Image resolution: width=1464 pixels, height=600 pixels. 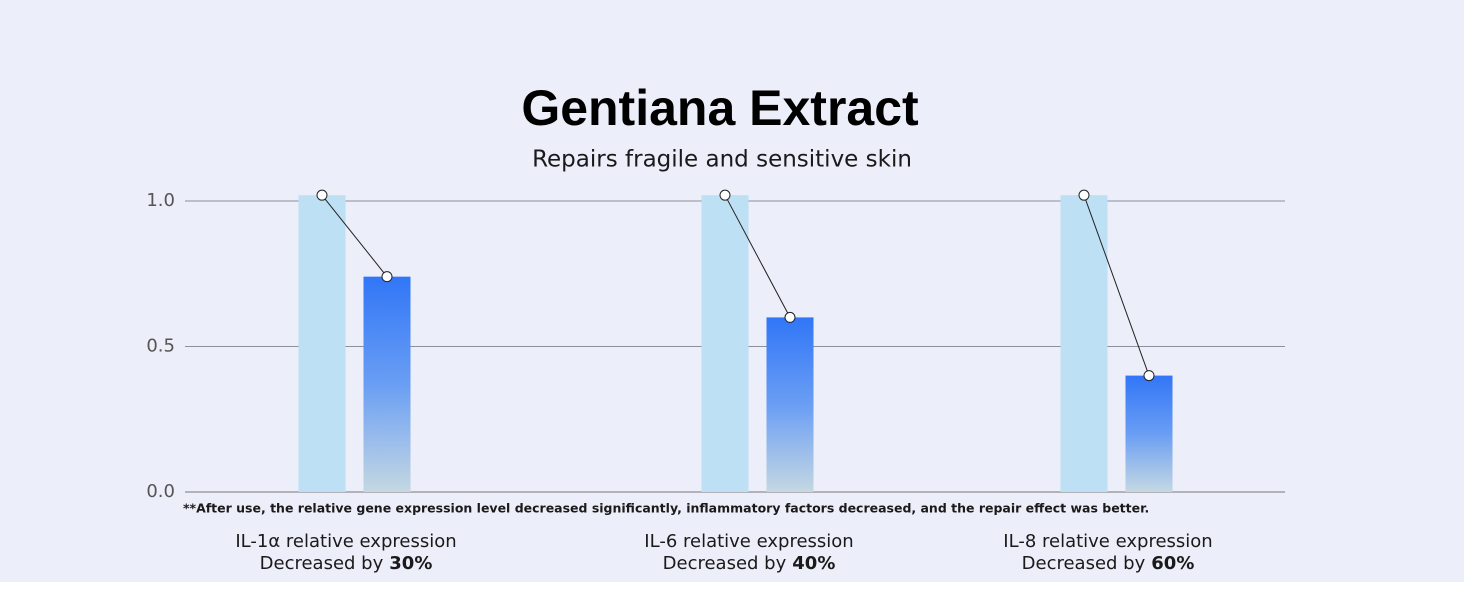 I want to click on annotation-highlight: 30%, so click(x=410, y=563).